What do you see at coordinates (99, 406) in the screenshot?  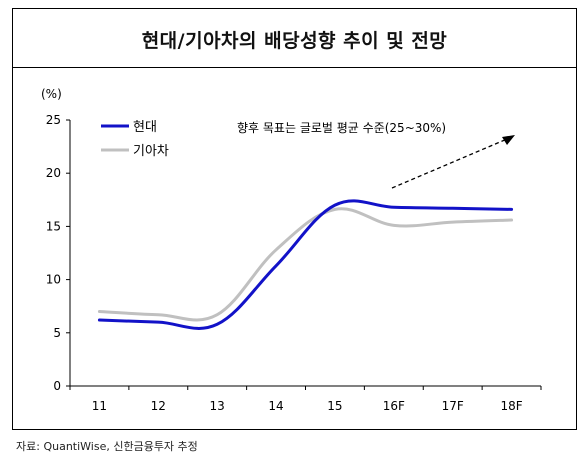 I see `x-tick-label: 11` at bounding box center [99, 406].